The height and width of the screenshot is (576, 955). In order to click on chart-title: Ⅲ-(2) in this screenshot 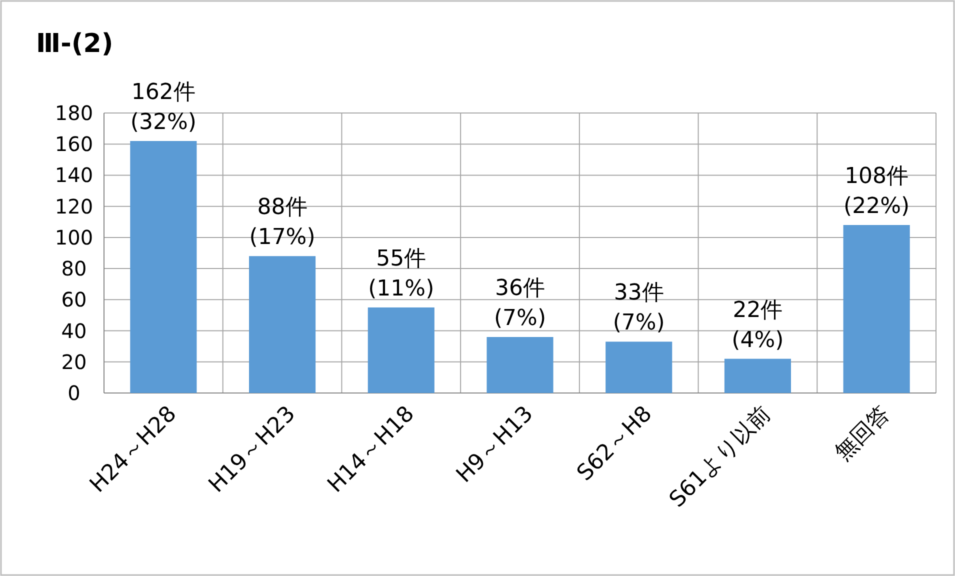, I will do `click(75, 44)`.